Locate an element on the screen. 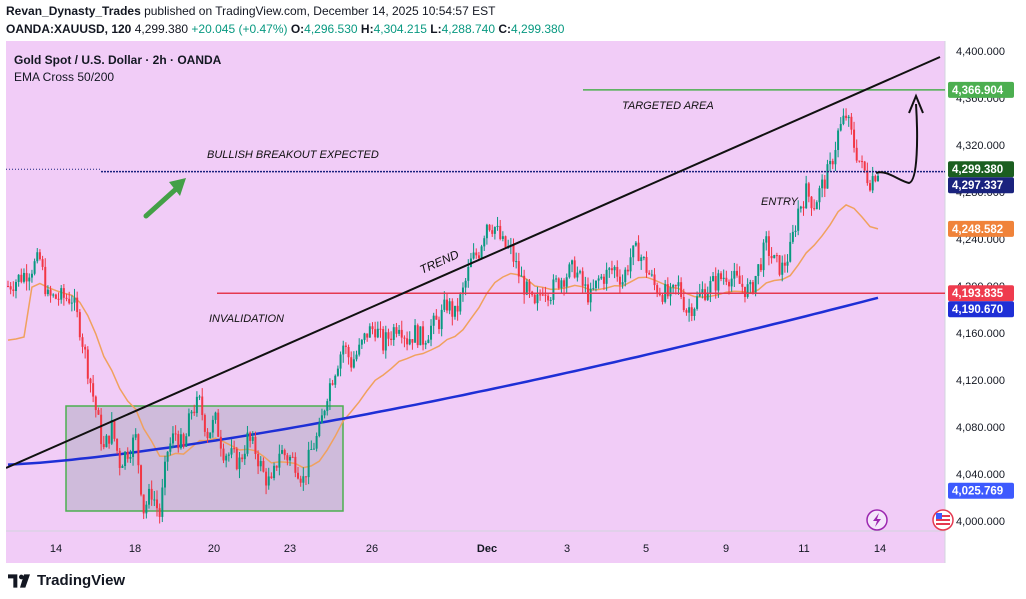 The height and width of the screenshot is (599, 1026). time-tick-label: 18 is located at coordinates (135, 549).